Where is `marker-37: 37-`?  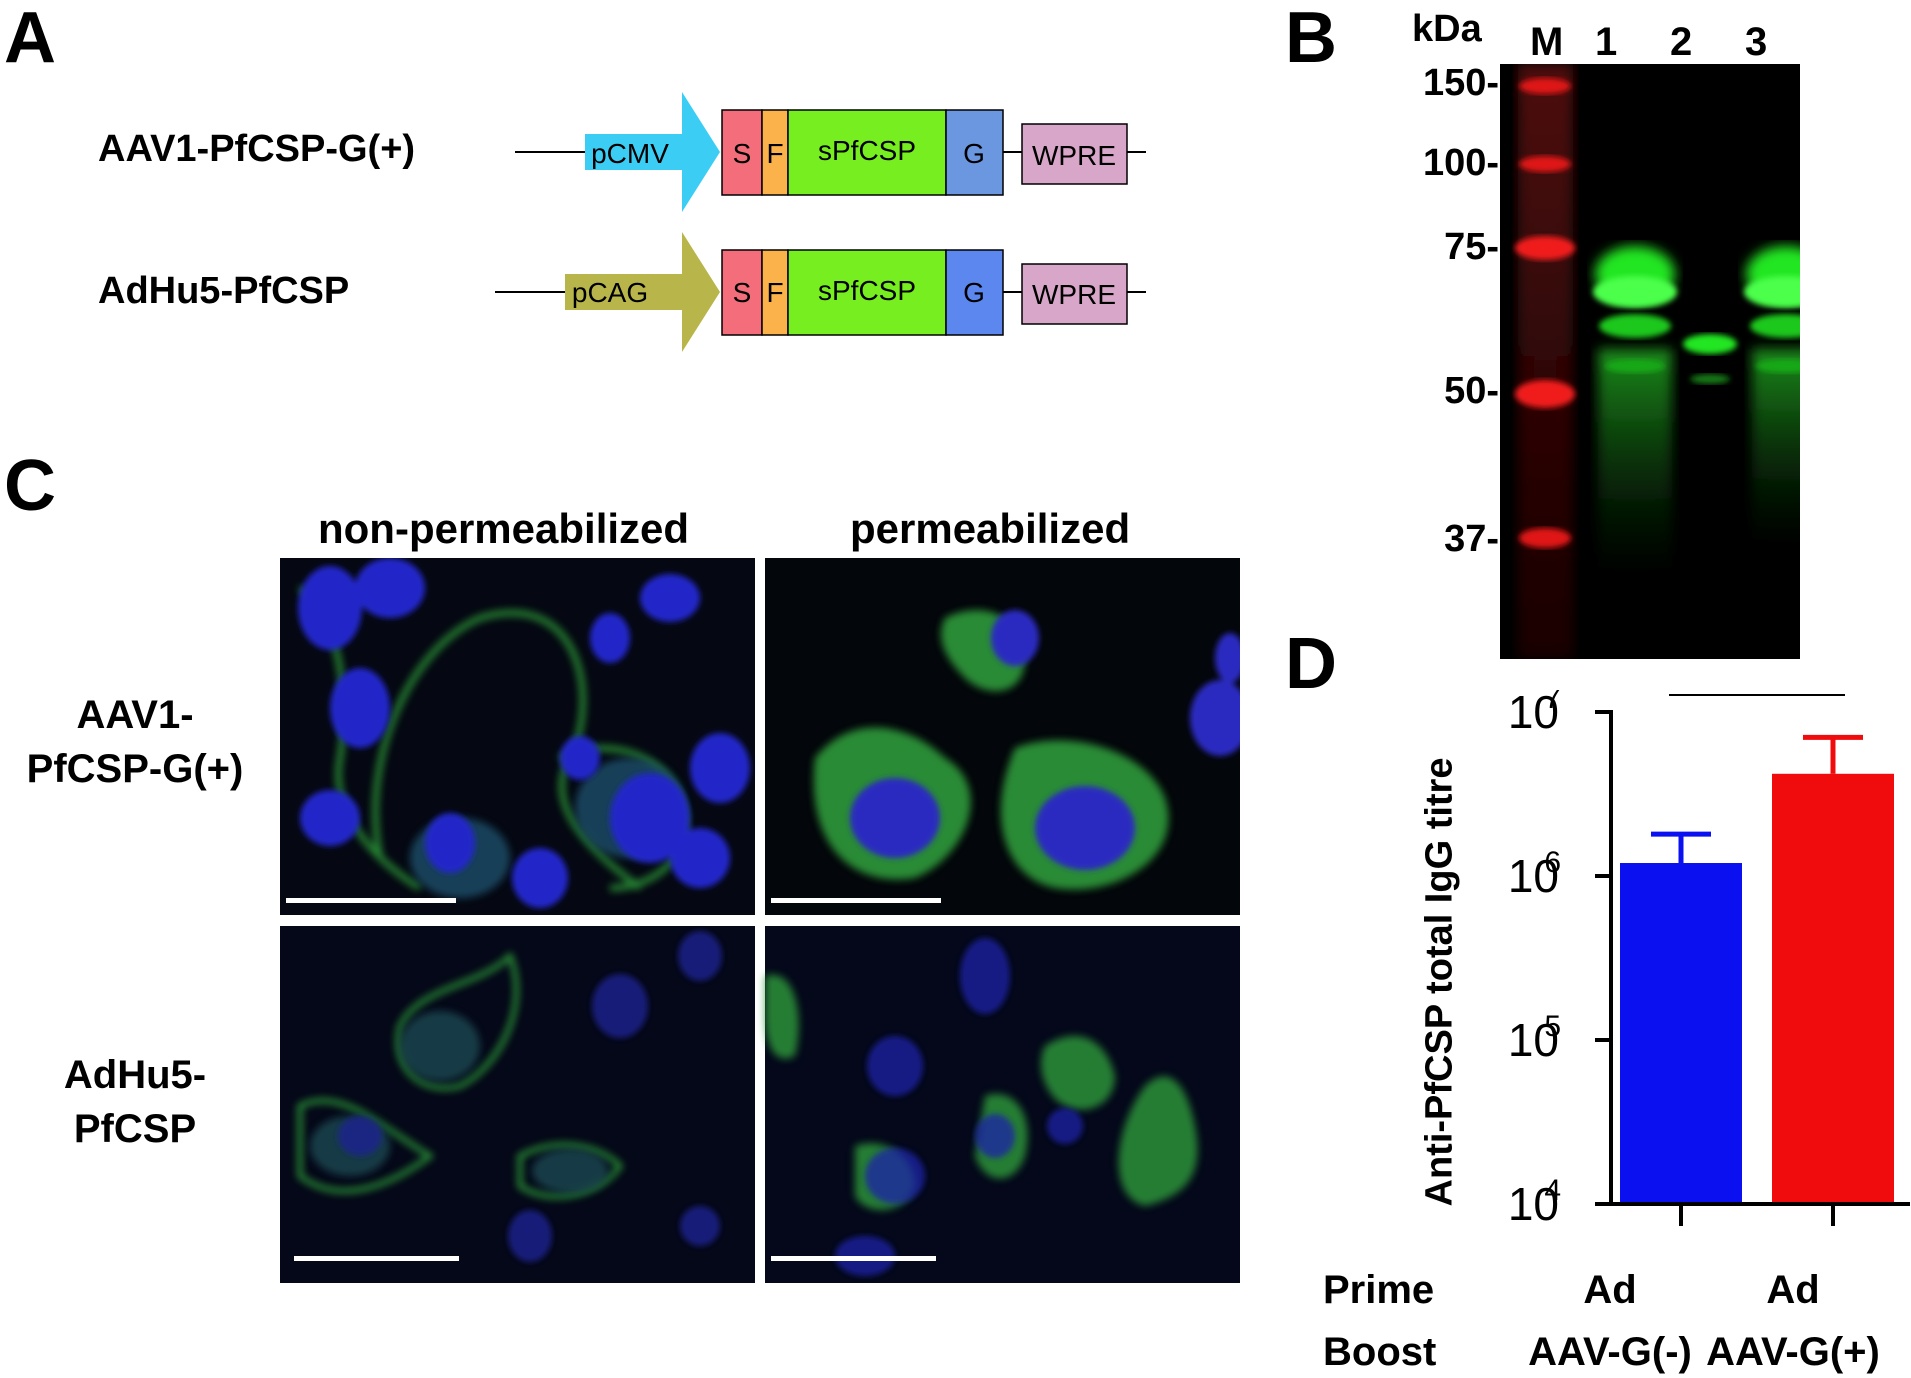 marker-37: 37- is located at coordinates (1471, 539).